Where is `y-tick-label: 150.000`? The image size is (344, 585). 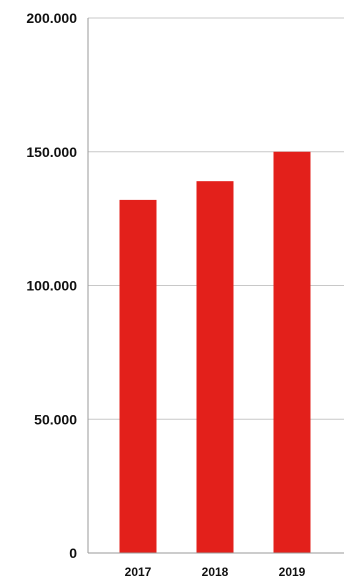
y-tick-label: 150.000 is located at coordinates (51, 152).